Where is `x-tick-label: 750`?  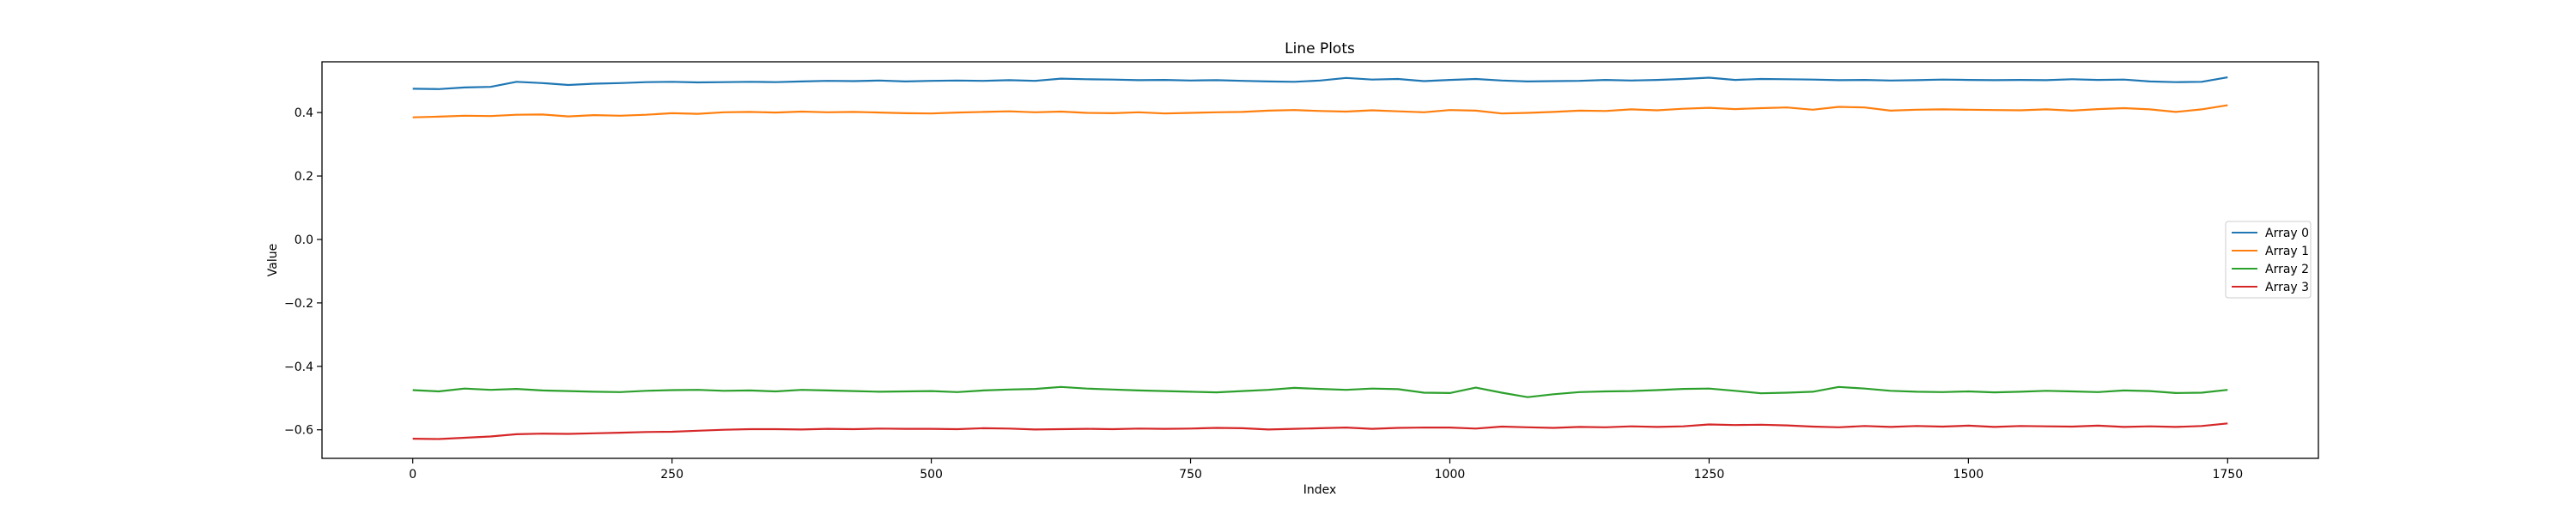
x-tick-label: 750 is located at coordinates (1191, 475).